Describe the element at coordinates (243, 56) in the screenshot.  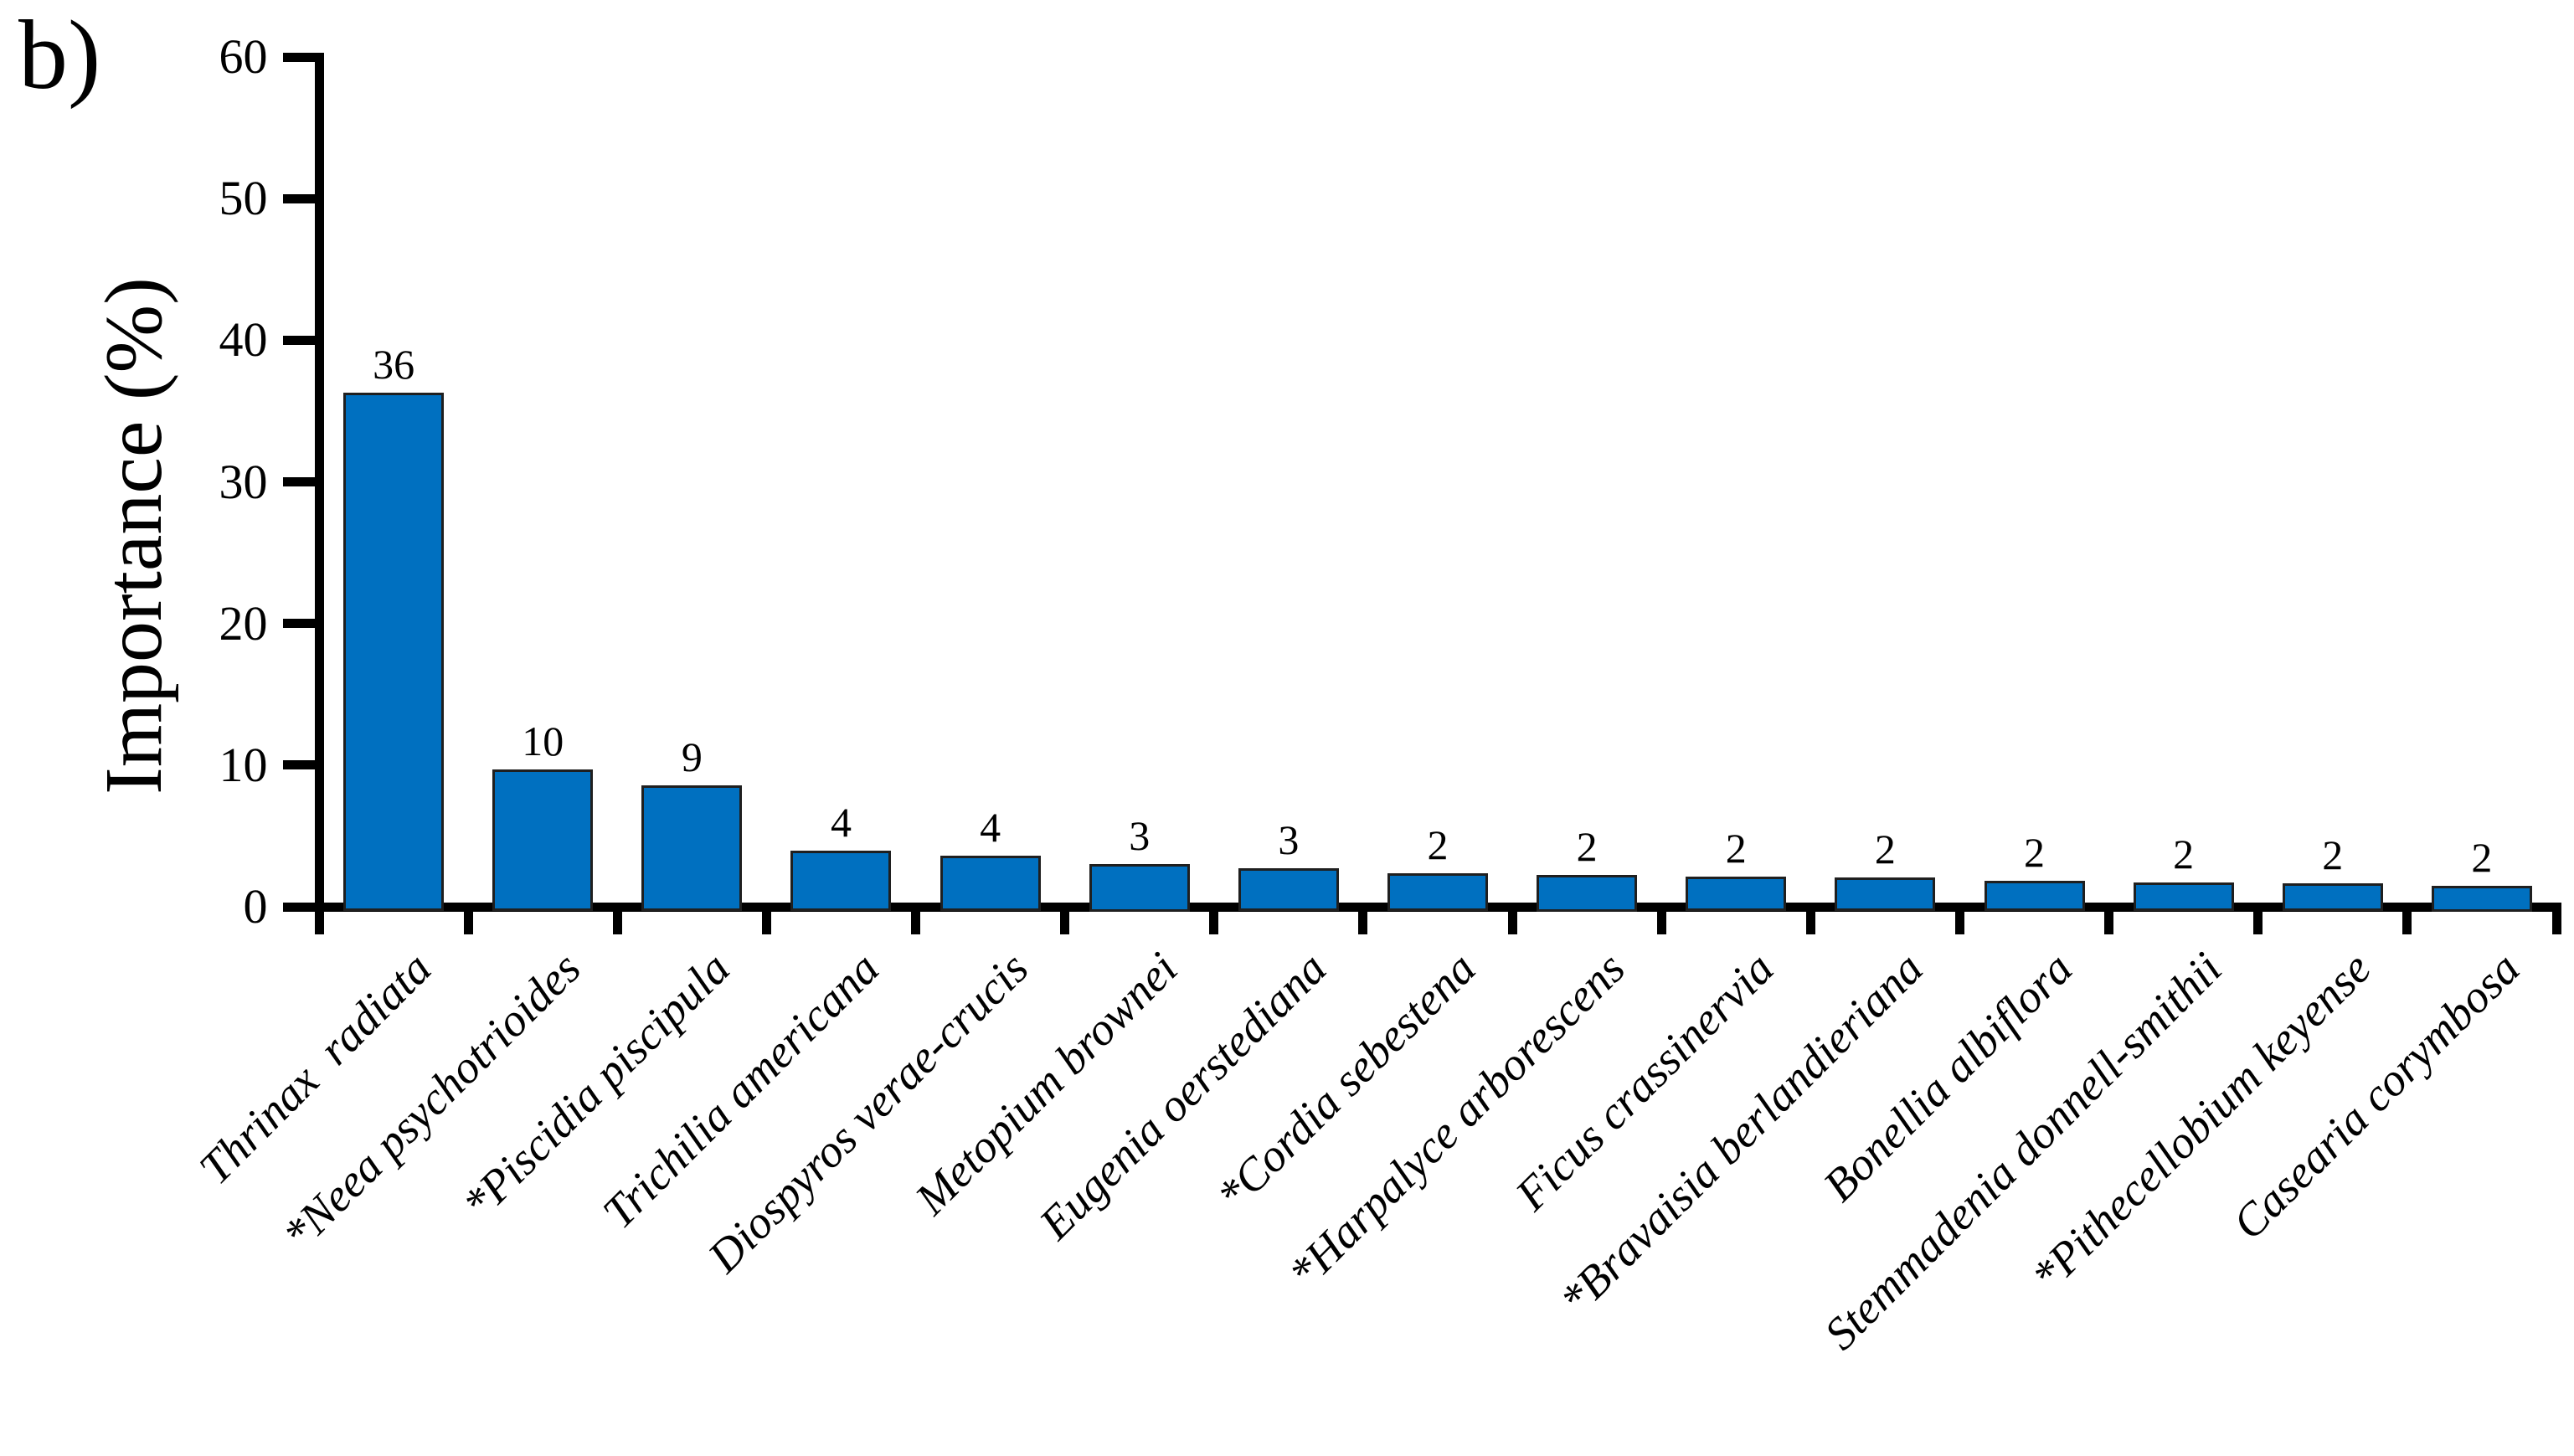
I see `y-tick-label: 60` at that location.